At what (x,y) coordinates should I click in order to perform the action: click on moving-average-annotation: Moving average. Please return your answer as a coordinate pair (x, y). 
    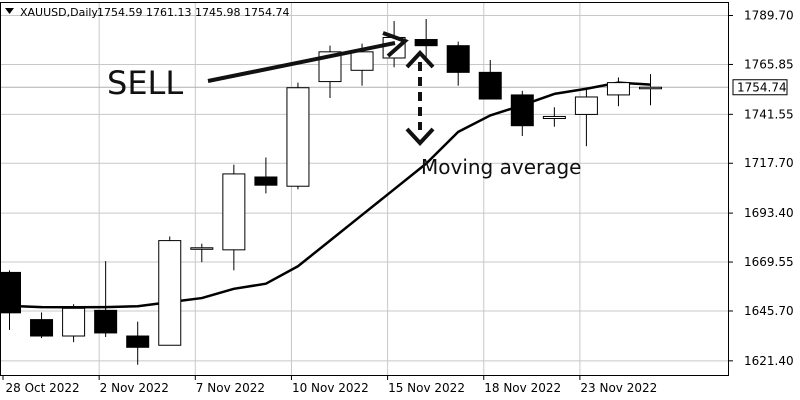
    Looking at the image, I should click on (501, 167).